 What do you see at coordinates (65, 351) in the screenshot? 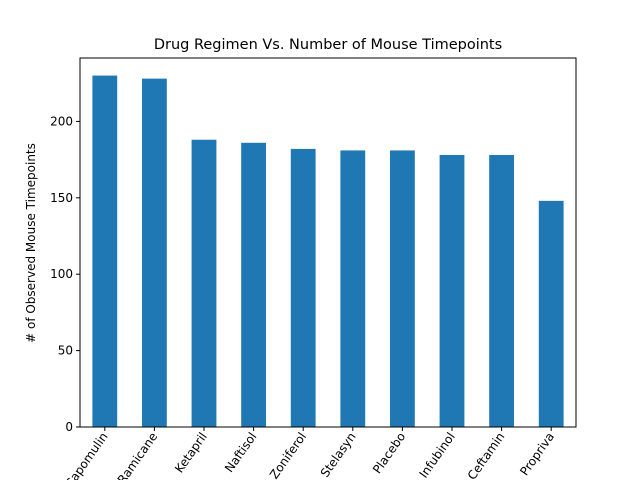
I see `y-tick-label-50: 50` at bounding box center [65, 351].